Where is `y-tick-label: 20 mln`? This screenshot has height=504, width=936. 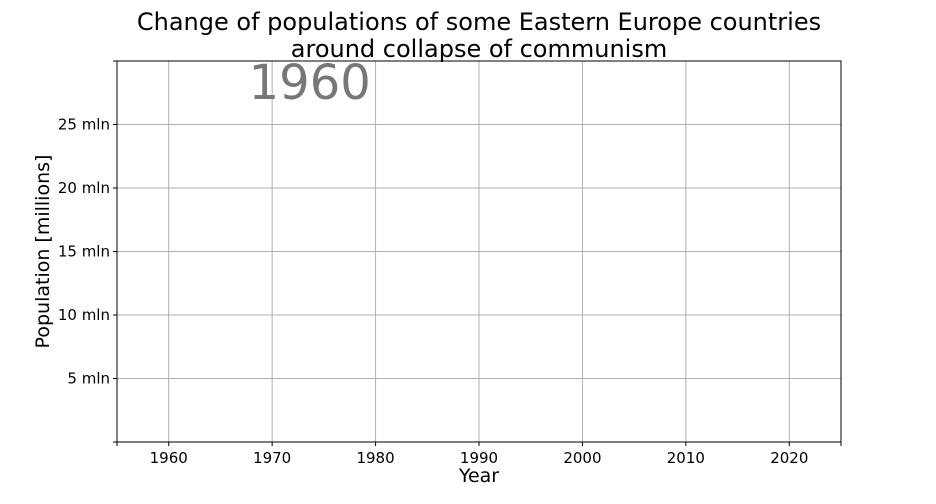 y-tick-label: 20 mln is located at coordinates (84, 188).